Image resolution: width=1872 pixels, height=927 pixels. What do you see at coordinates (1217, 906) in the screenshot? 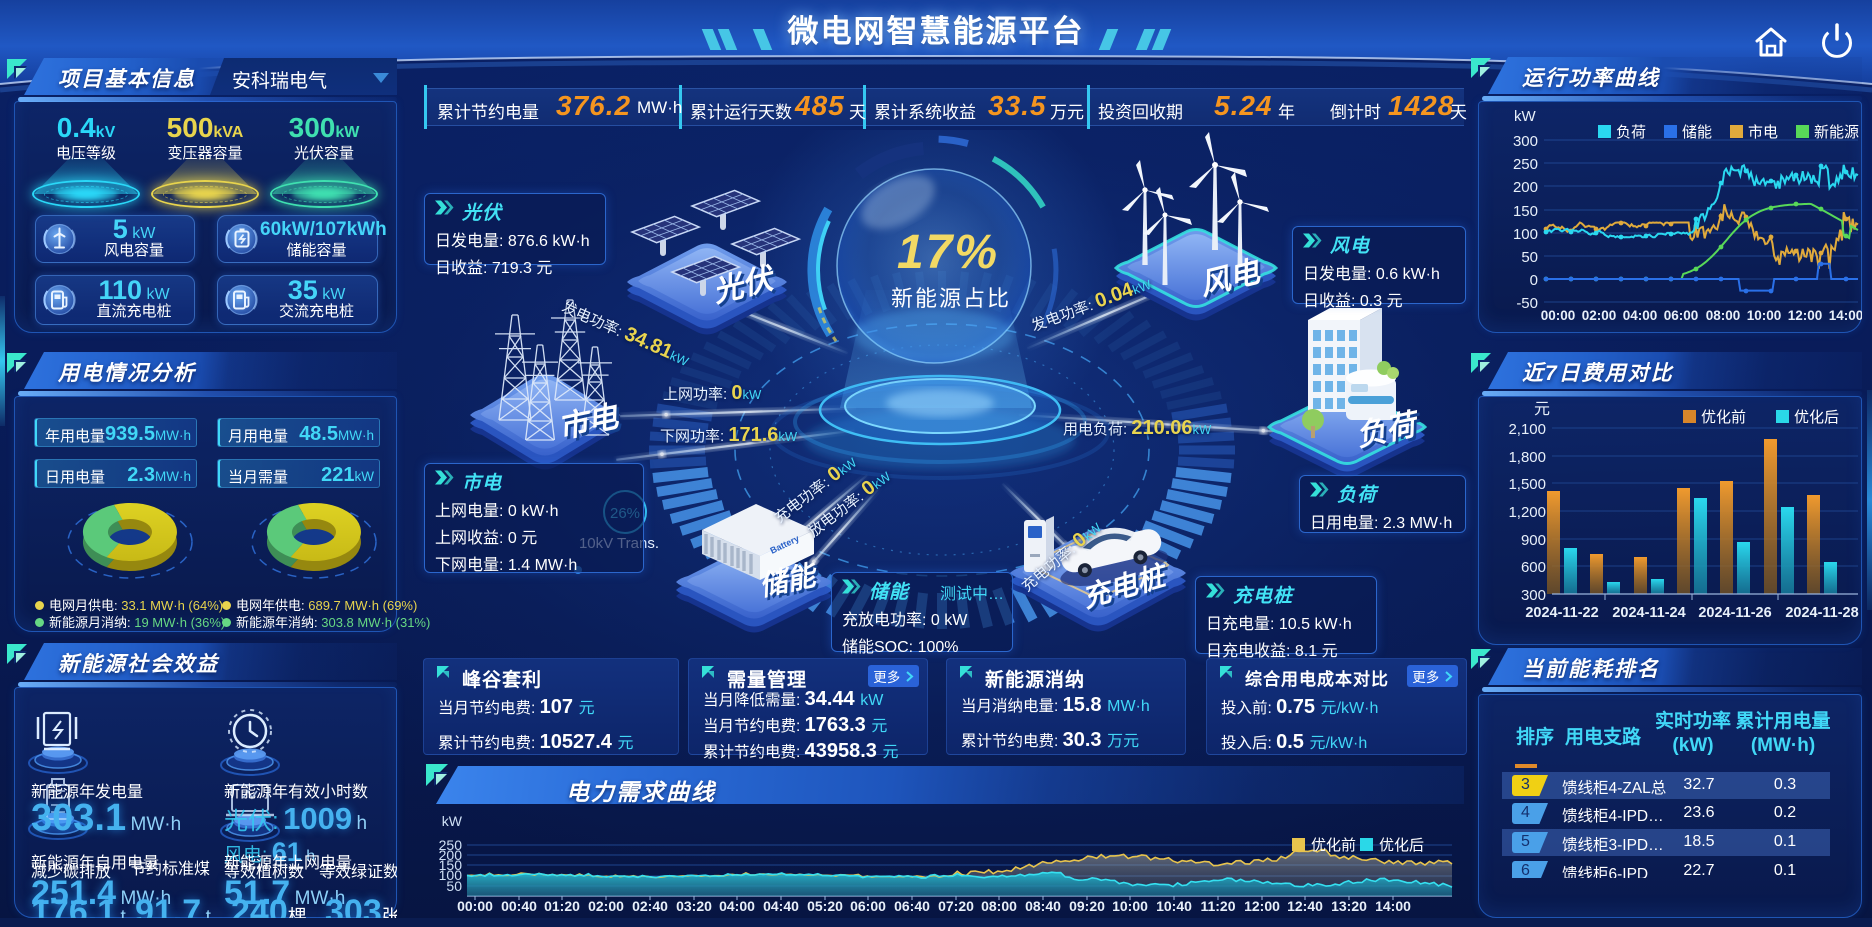
I see `svg-text: 11:20` at bounding box center [1217, 906].